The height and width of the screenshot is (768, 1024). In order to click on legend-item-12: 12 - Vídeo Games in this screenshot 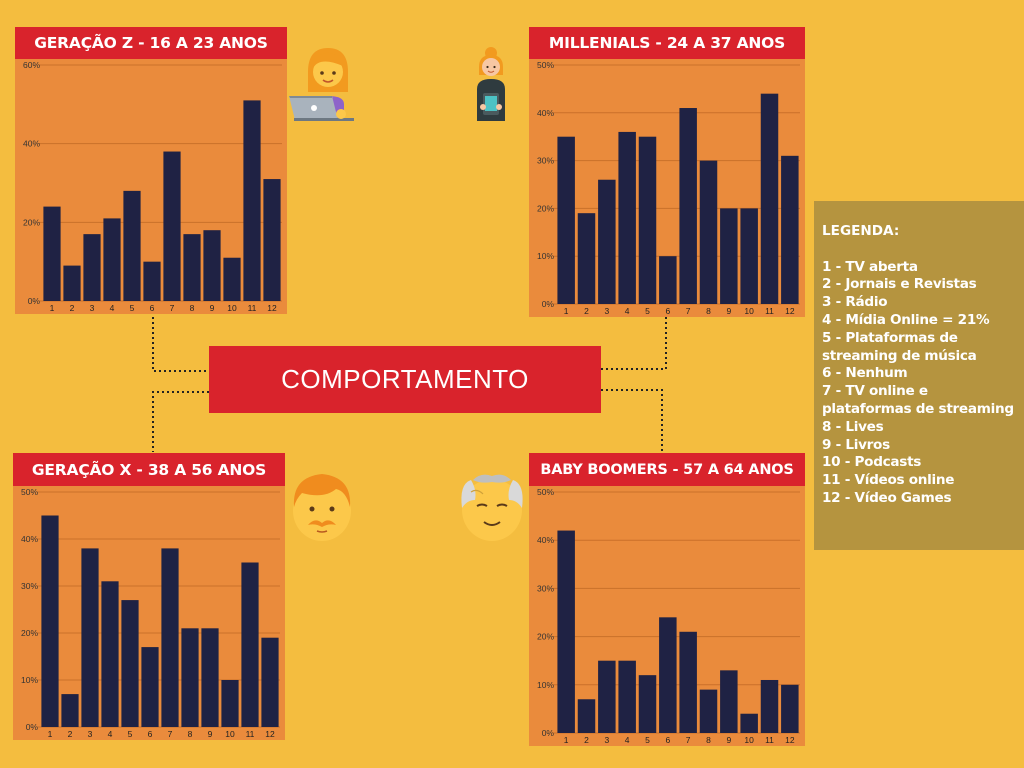, I will do `click(887, 497)`.